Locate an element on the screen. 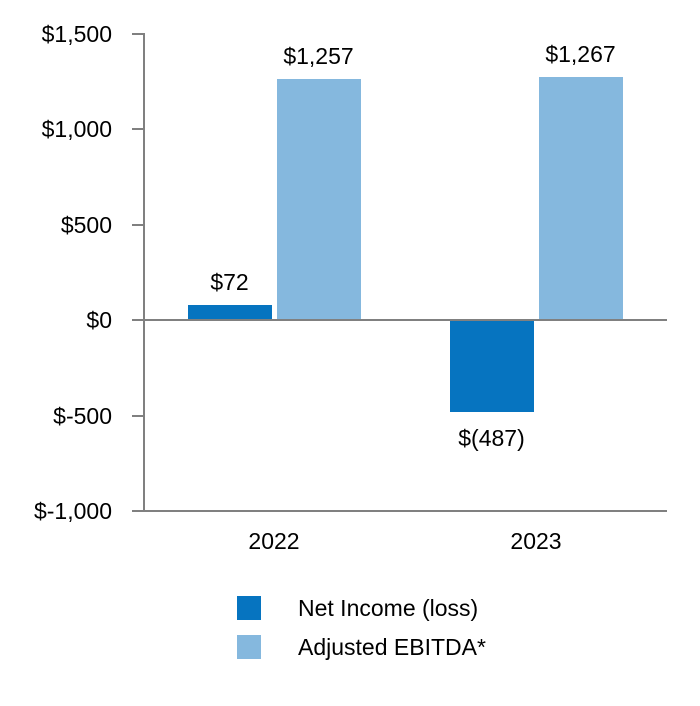 This screenshot has width=700, height=706. legend-label-net-income-loss: Net Income (loss) is located at coordinates (388, 608).